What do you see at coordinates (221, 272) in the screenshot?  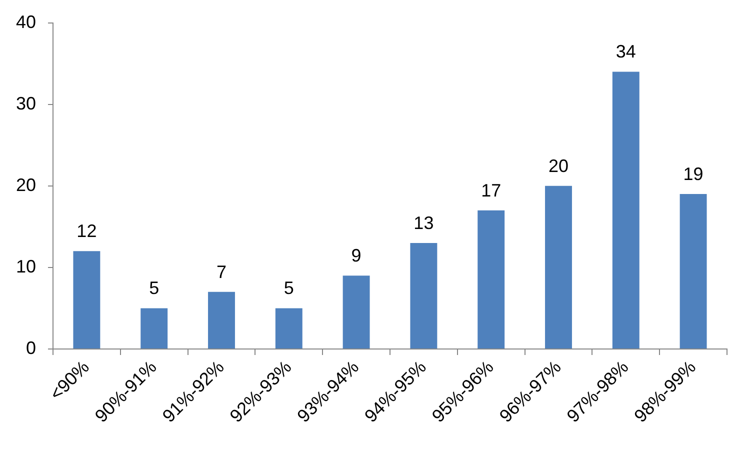 I see `data-label: 7` at bounding box center [221, 272].